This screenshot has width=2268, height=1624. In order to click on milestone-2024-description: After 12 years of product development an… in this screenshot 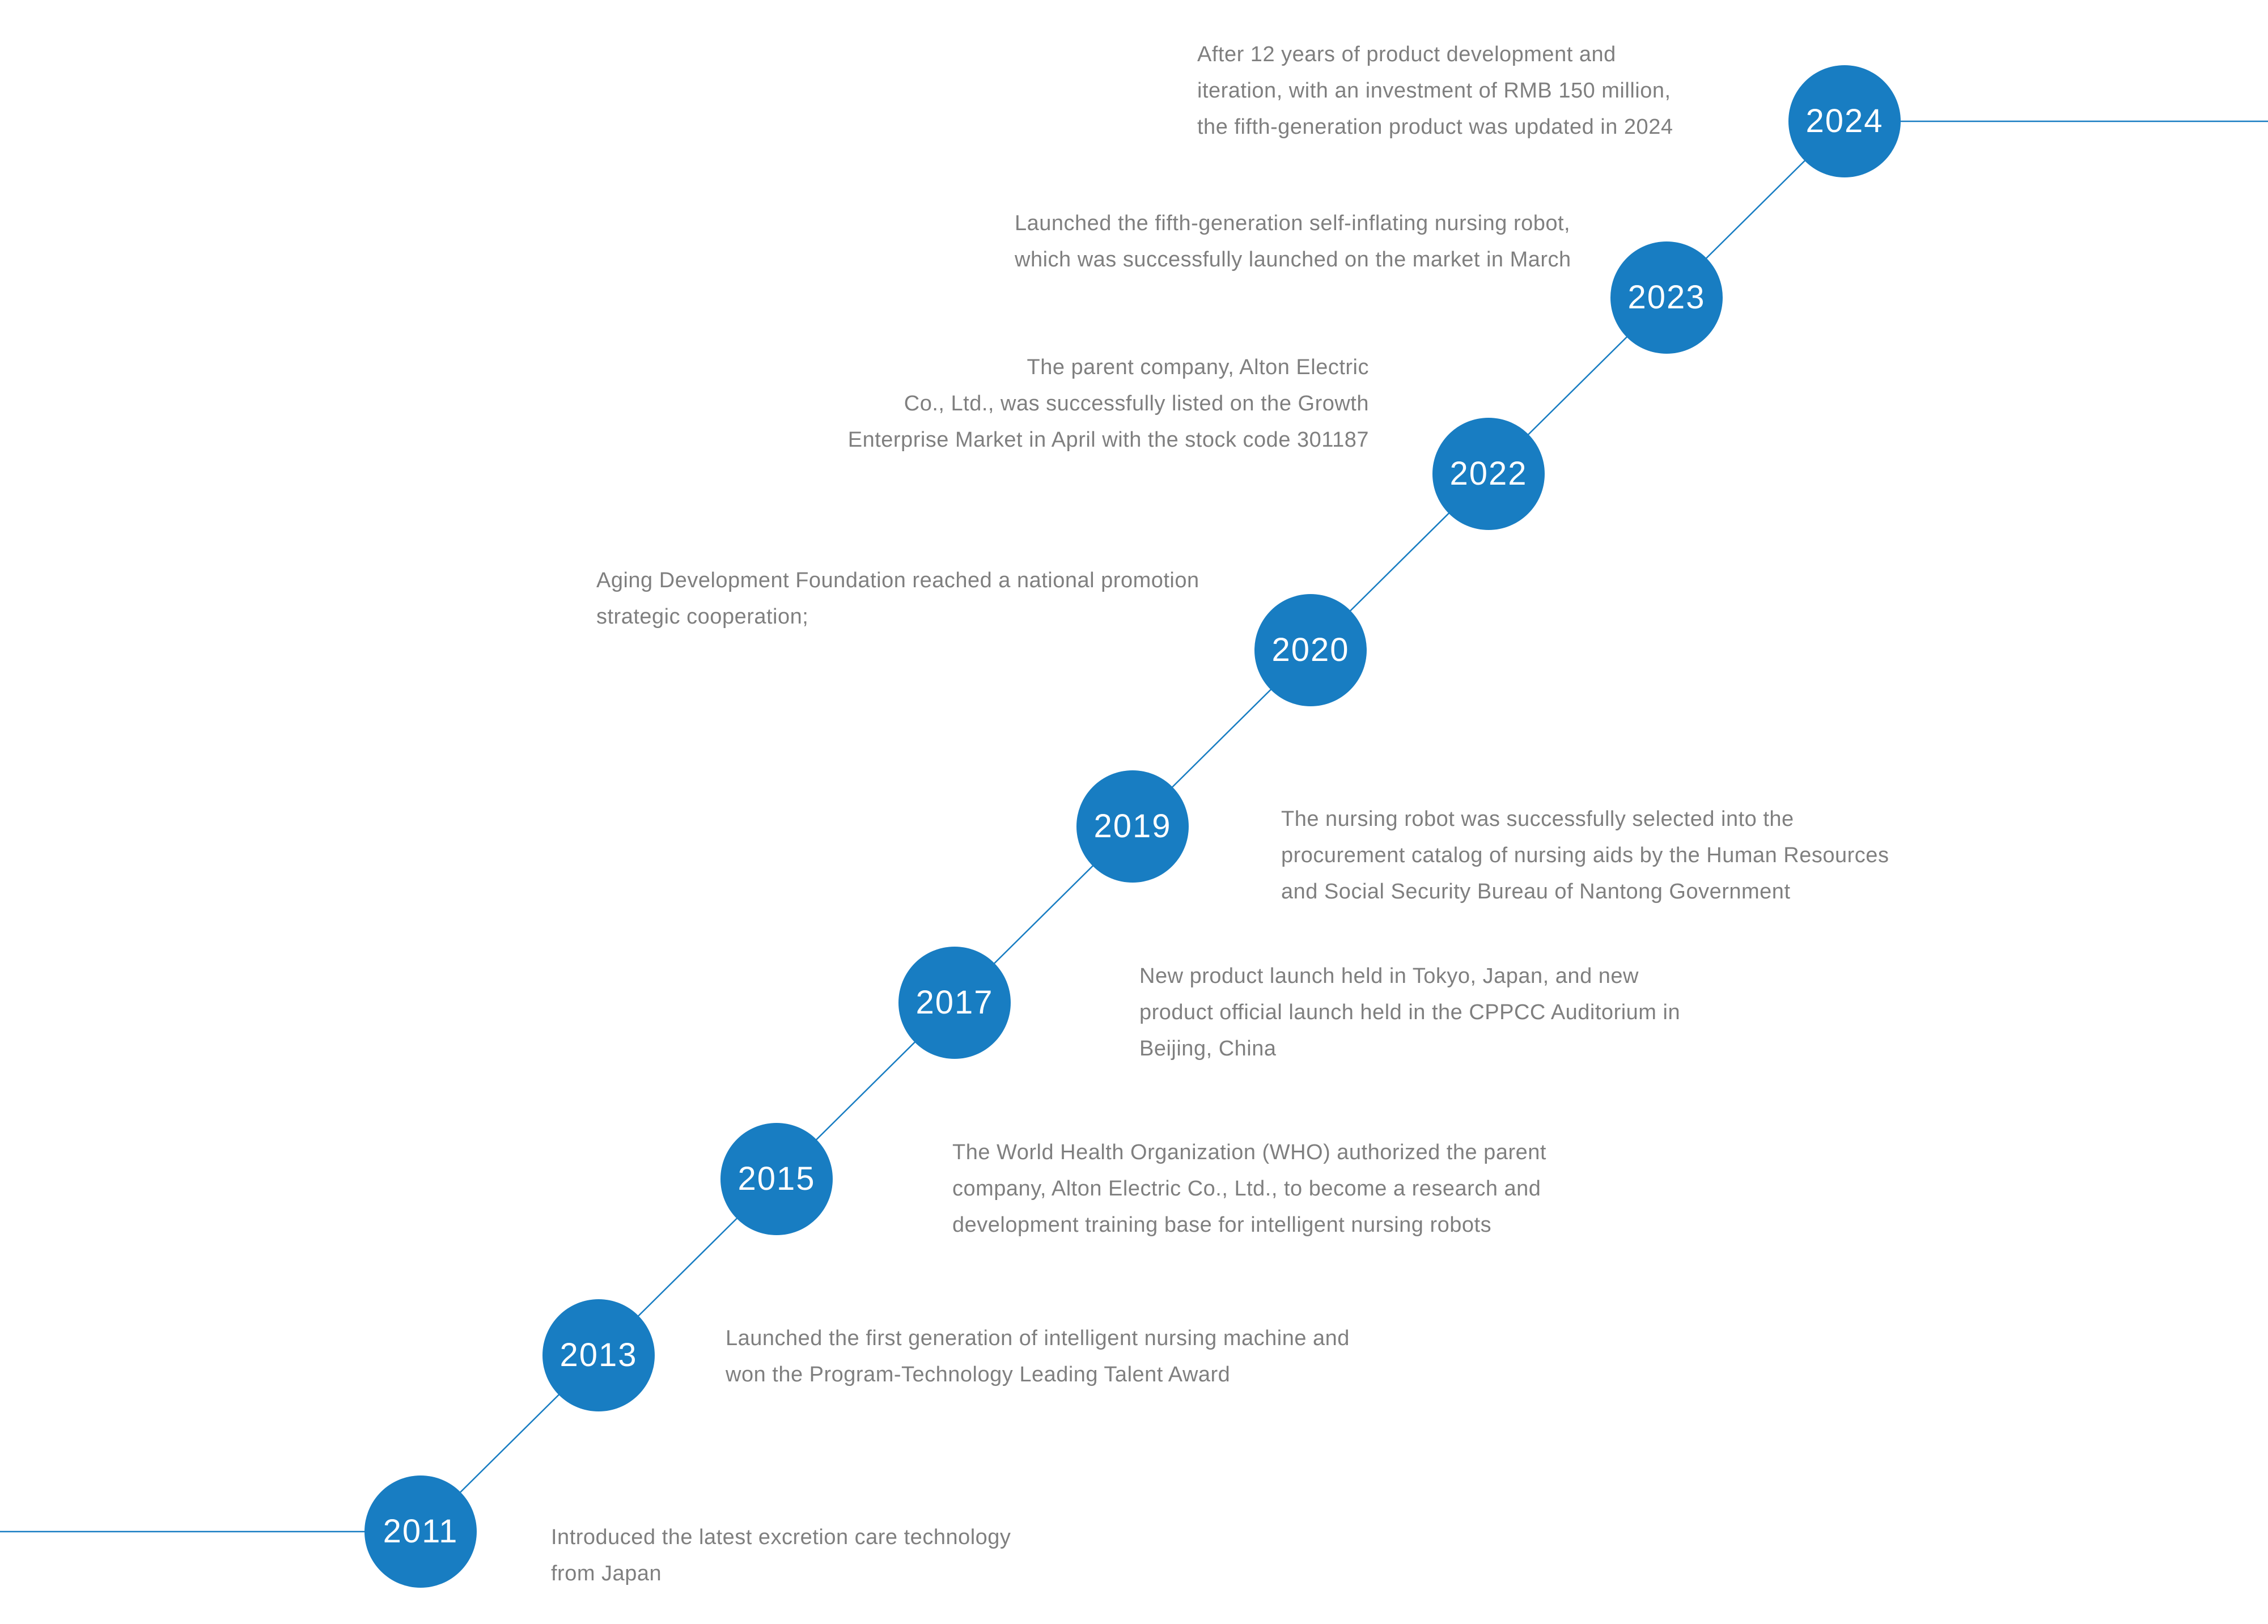, I will do `click(1435, 91)`.